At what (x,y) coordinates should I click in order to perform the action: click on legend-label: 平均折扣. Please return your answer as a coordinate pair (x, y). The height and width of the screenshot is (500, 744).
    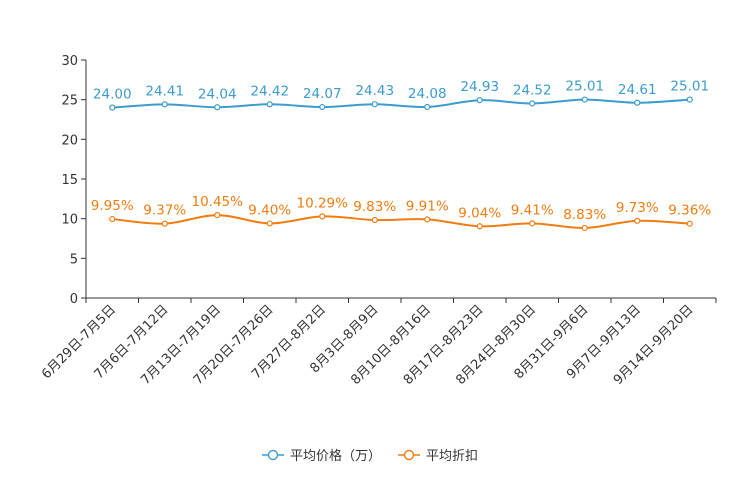
    Looking at the image, I should click on (452, 456).